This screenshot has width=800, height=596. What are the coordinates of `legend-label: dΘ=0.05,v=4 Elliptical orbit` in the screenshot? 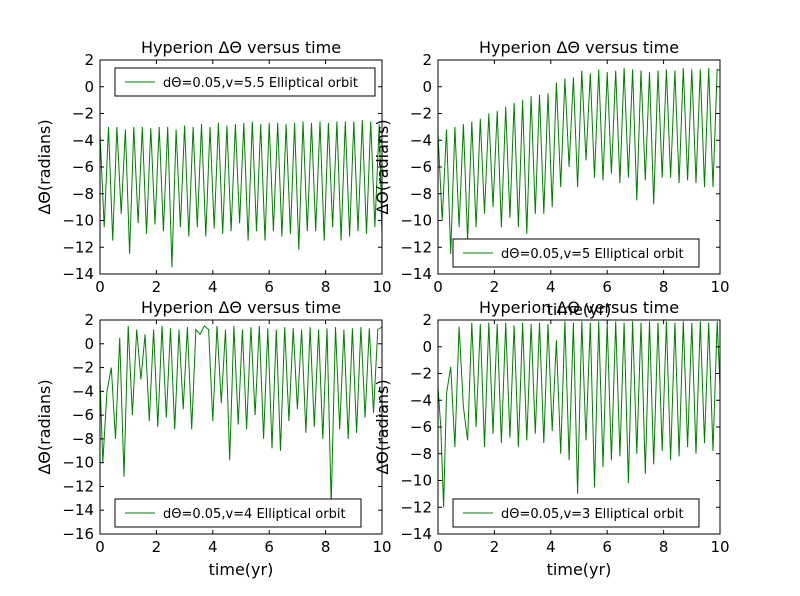 It's located at (254, 514).